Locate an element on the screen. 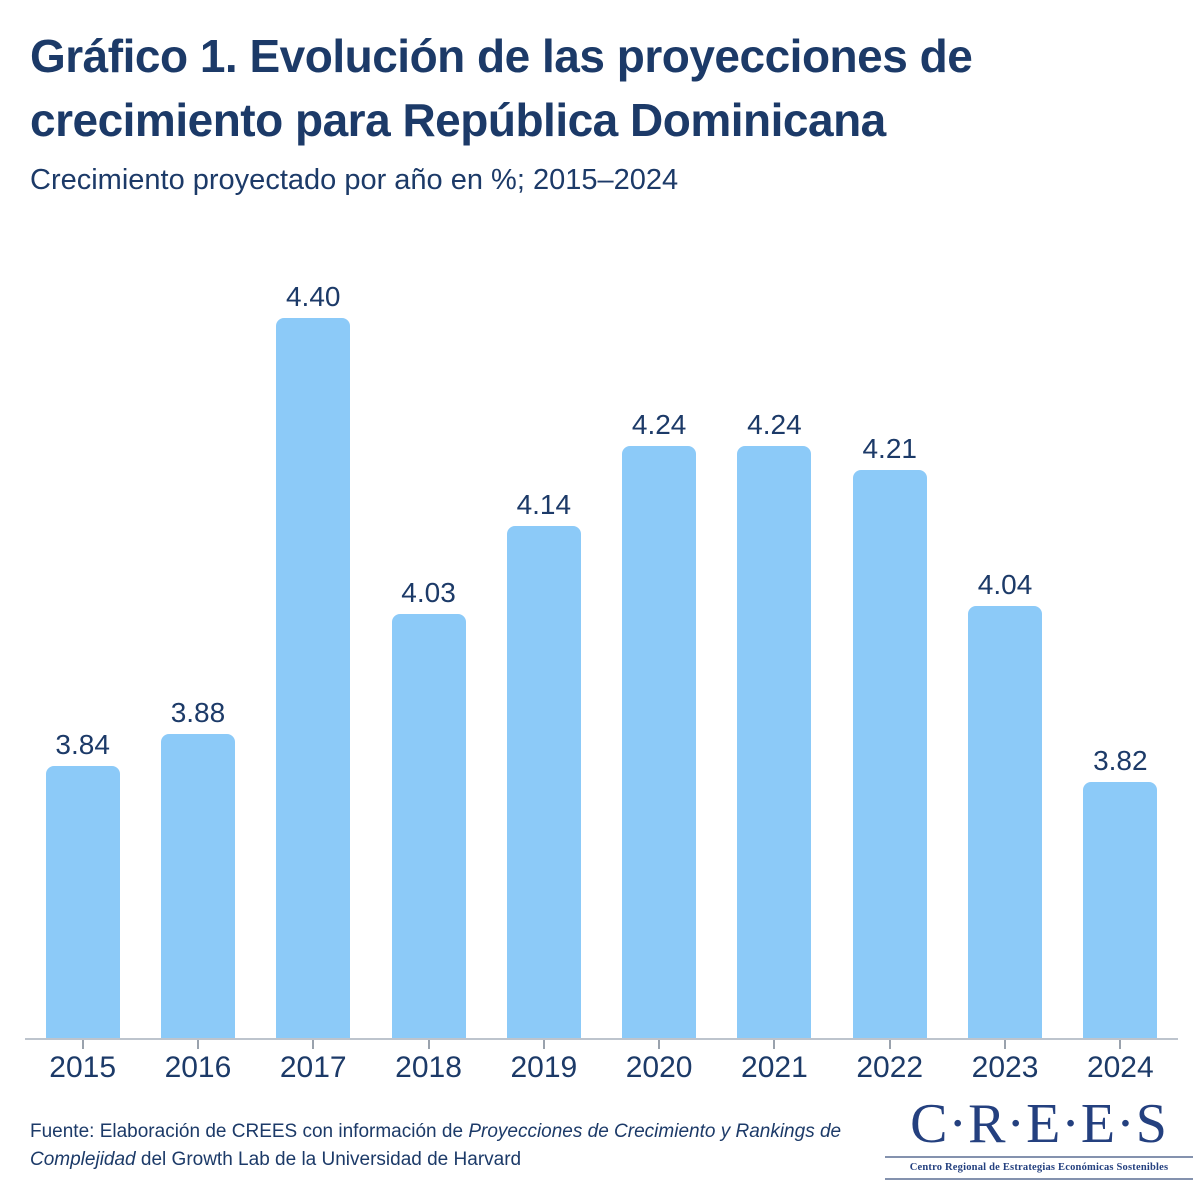  bar-column-2022: 4.21 is located at coordinates (889, 618).